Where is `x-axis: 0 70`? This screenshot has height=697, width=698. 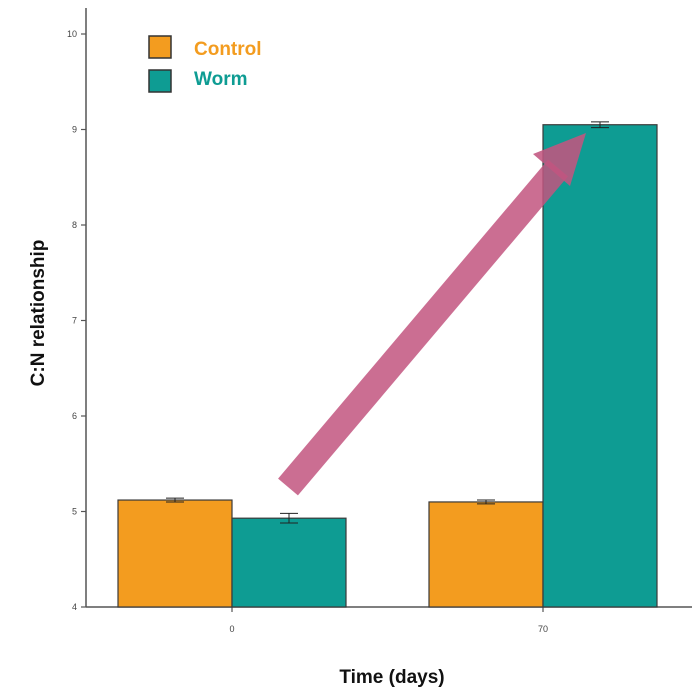 x-axis: 0 70 is located at coordinates (389, 620).